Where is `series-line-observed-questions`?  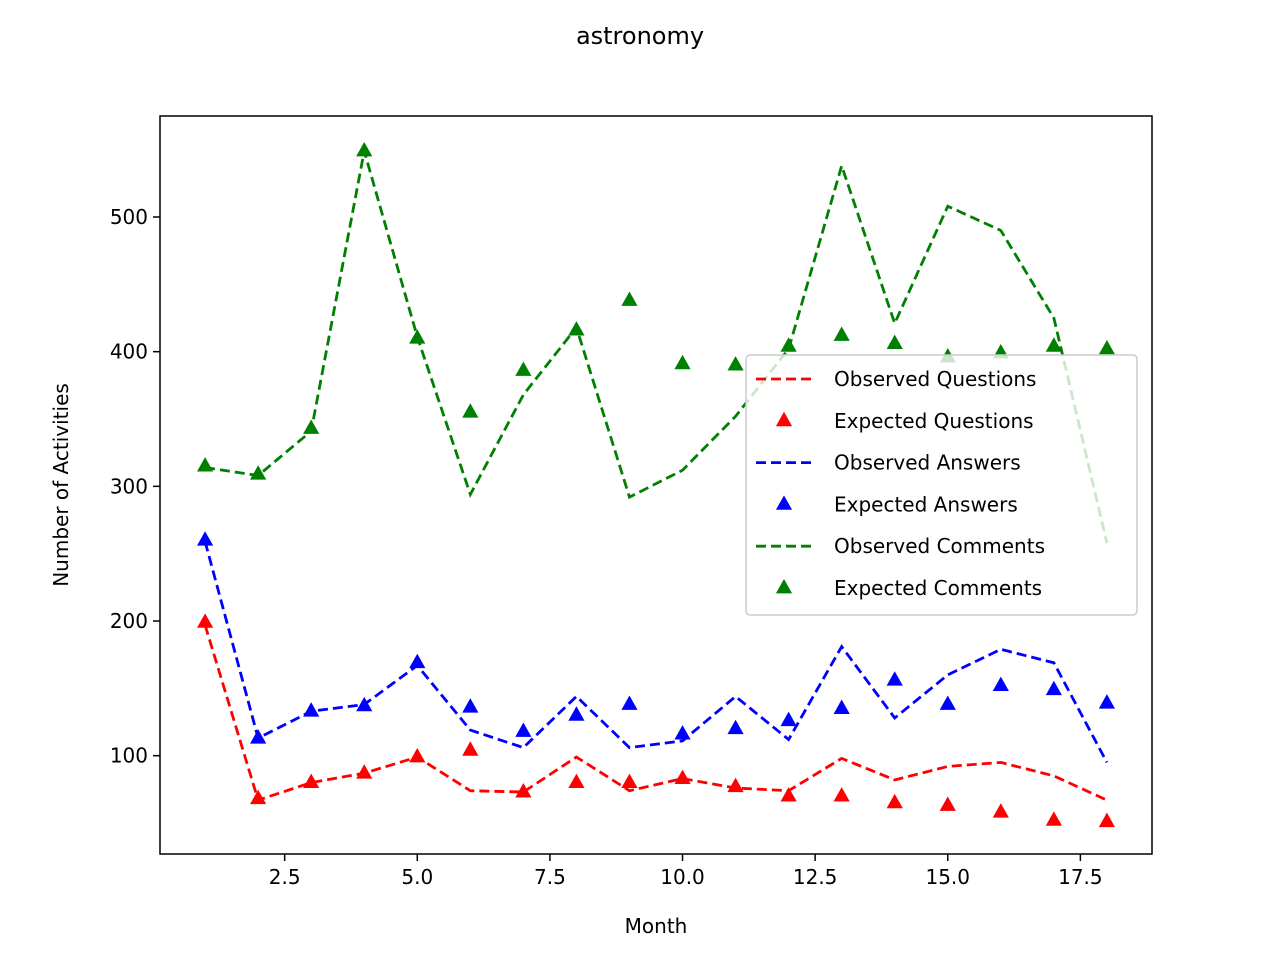 series-line-observed-questions is located at coordinates (655, 713).